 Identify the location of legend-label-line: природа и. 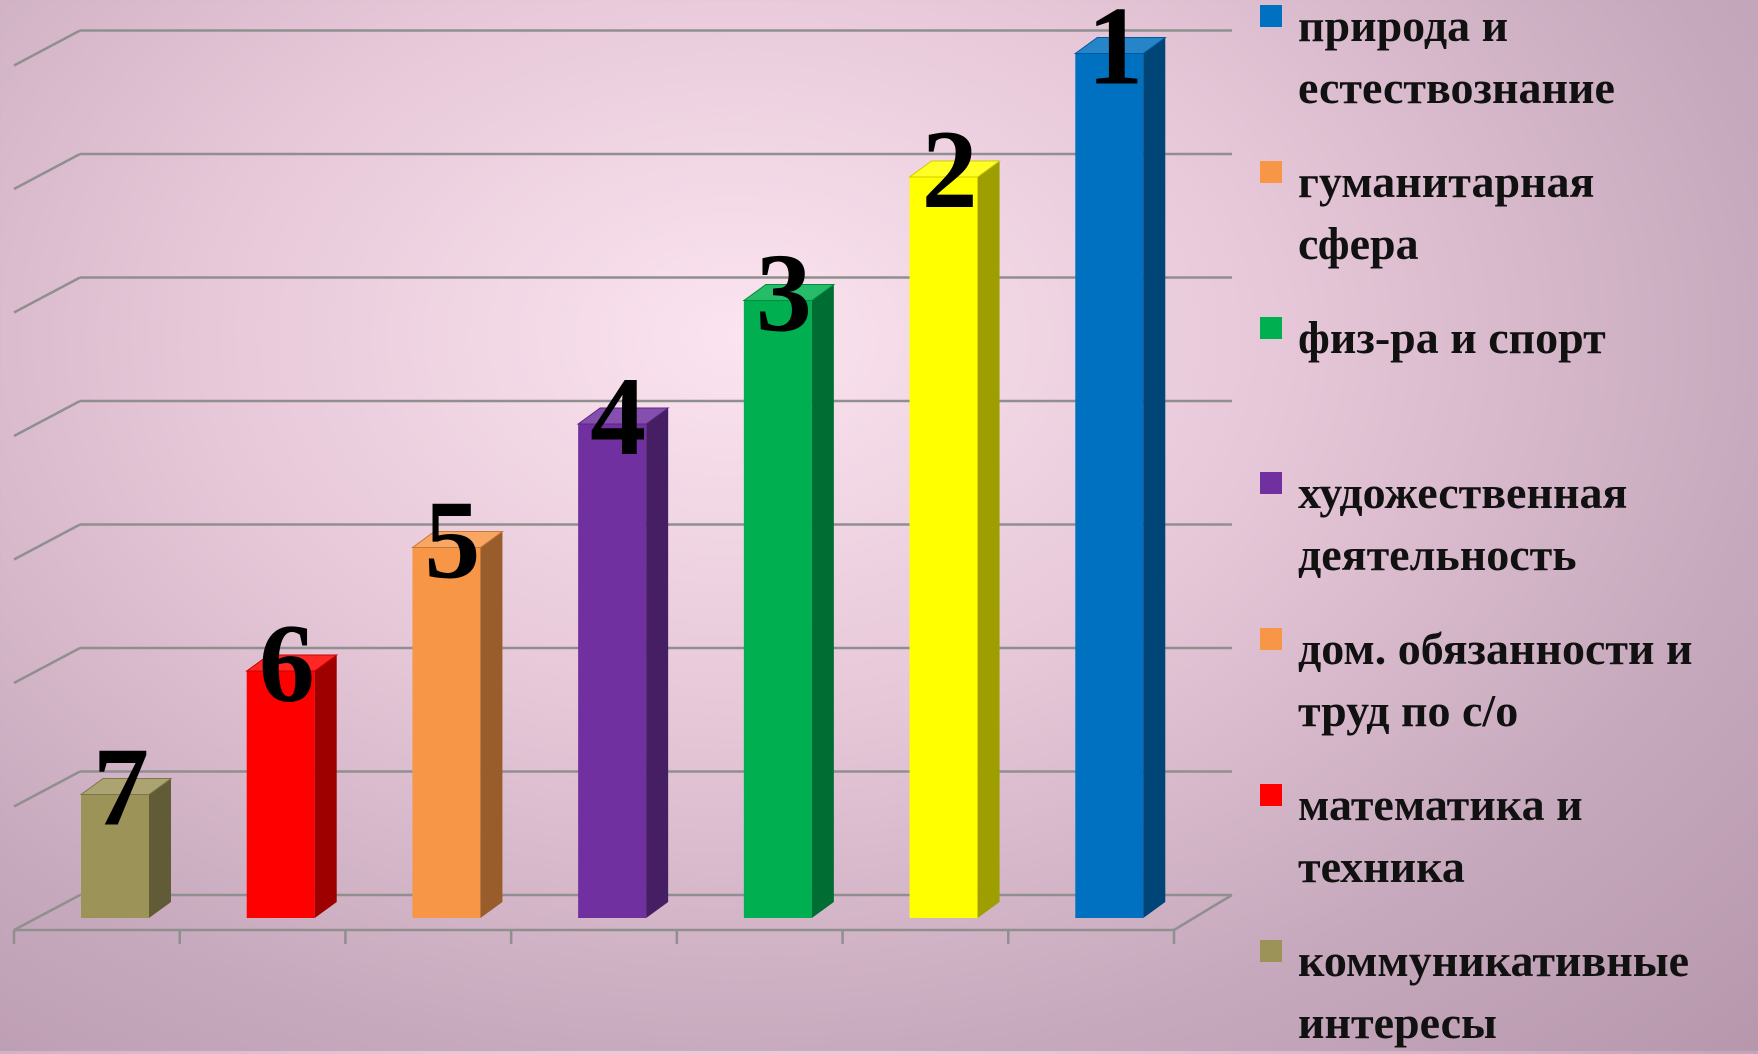
(1403, 25).